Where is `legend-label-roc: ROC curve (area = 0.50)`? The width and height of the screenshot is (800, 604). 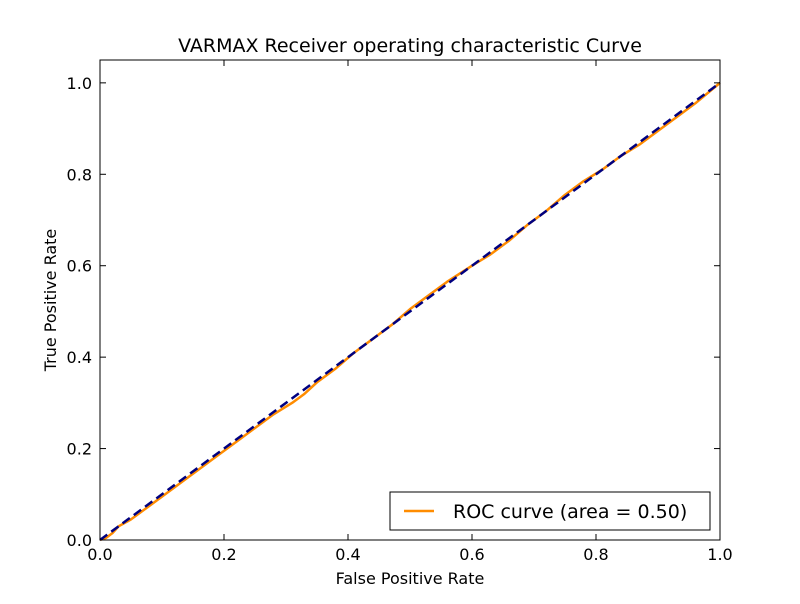
legend-label-roc: ROC curve (area = 0.50) is located at coordinates (570, 512).